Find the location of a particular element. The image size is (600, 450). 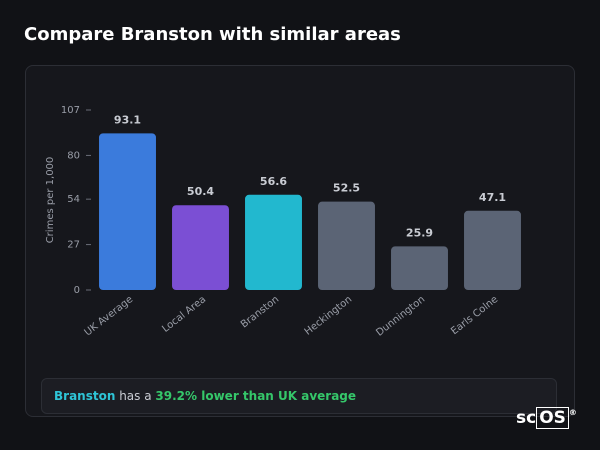

data-label: 25.9 is located at coordinates (419, 232).